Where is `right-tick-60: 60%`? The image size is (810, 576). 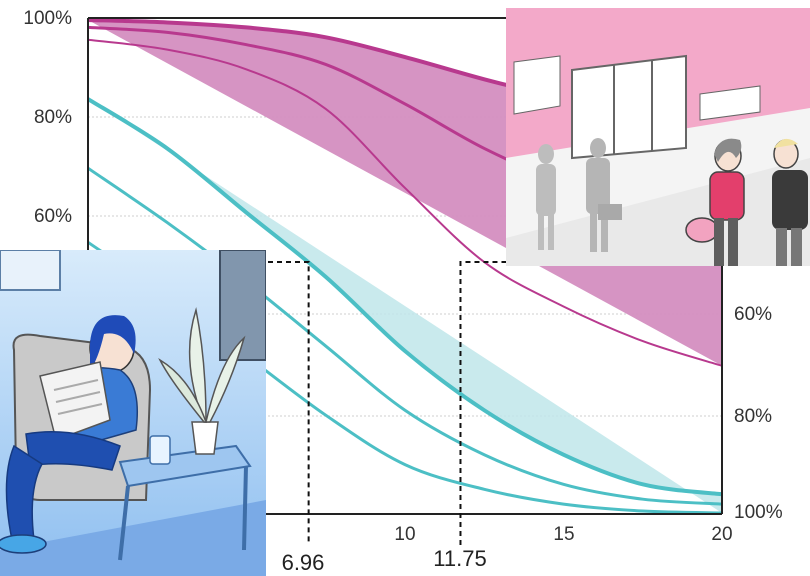 right-tick-60: 60% is located at coordinates (753, 314).